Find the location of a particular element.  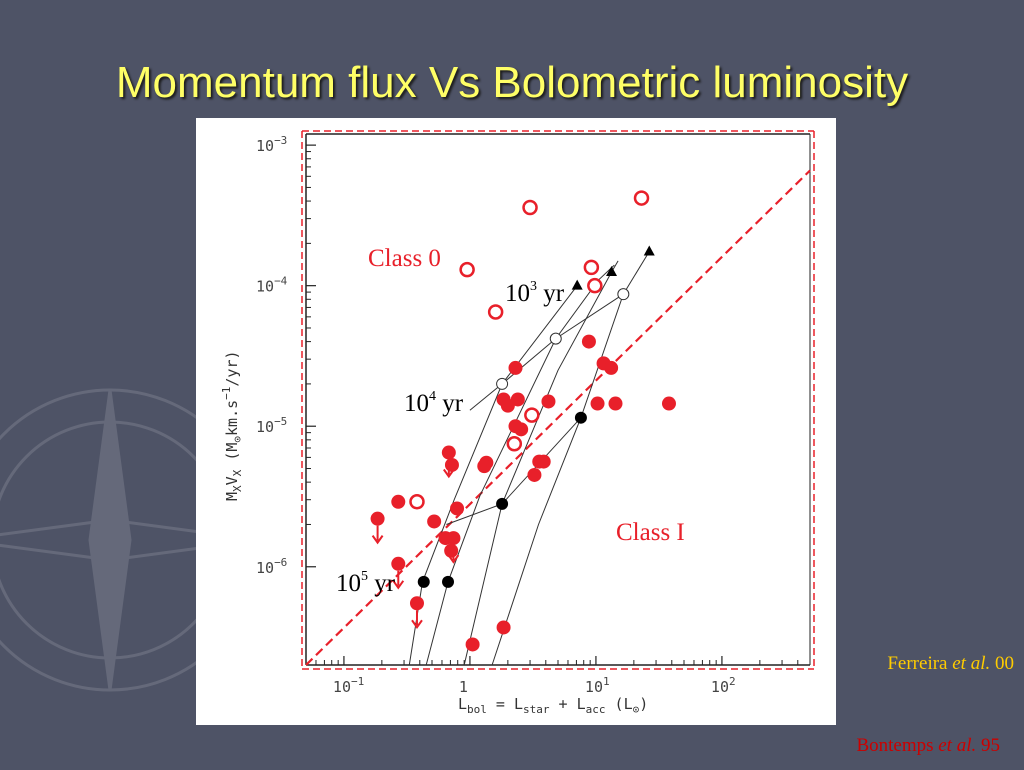

citation-bontemps-etal: et al. is located at coordinates (957, 745).